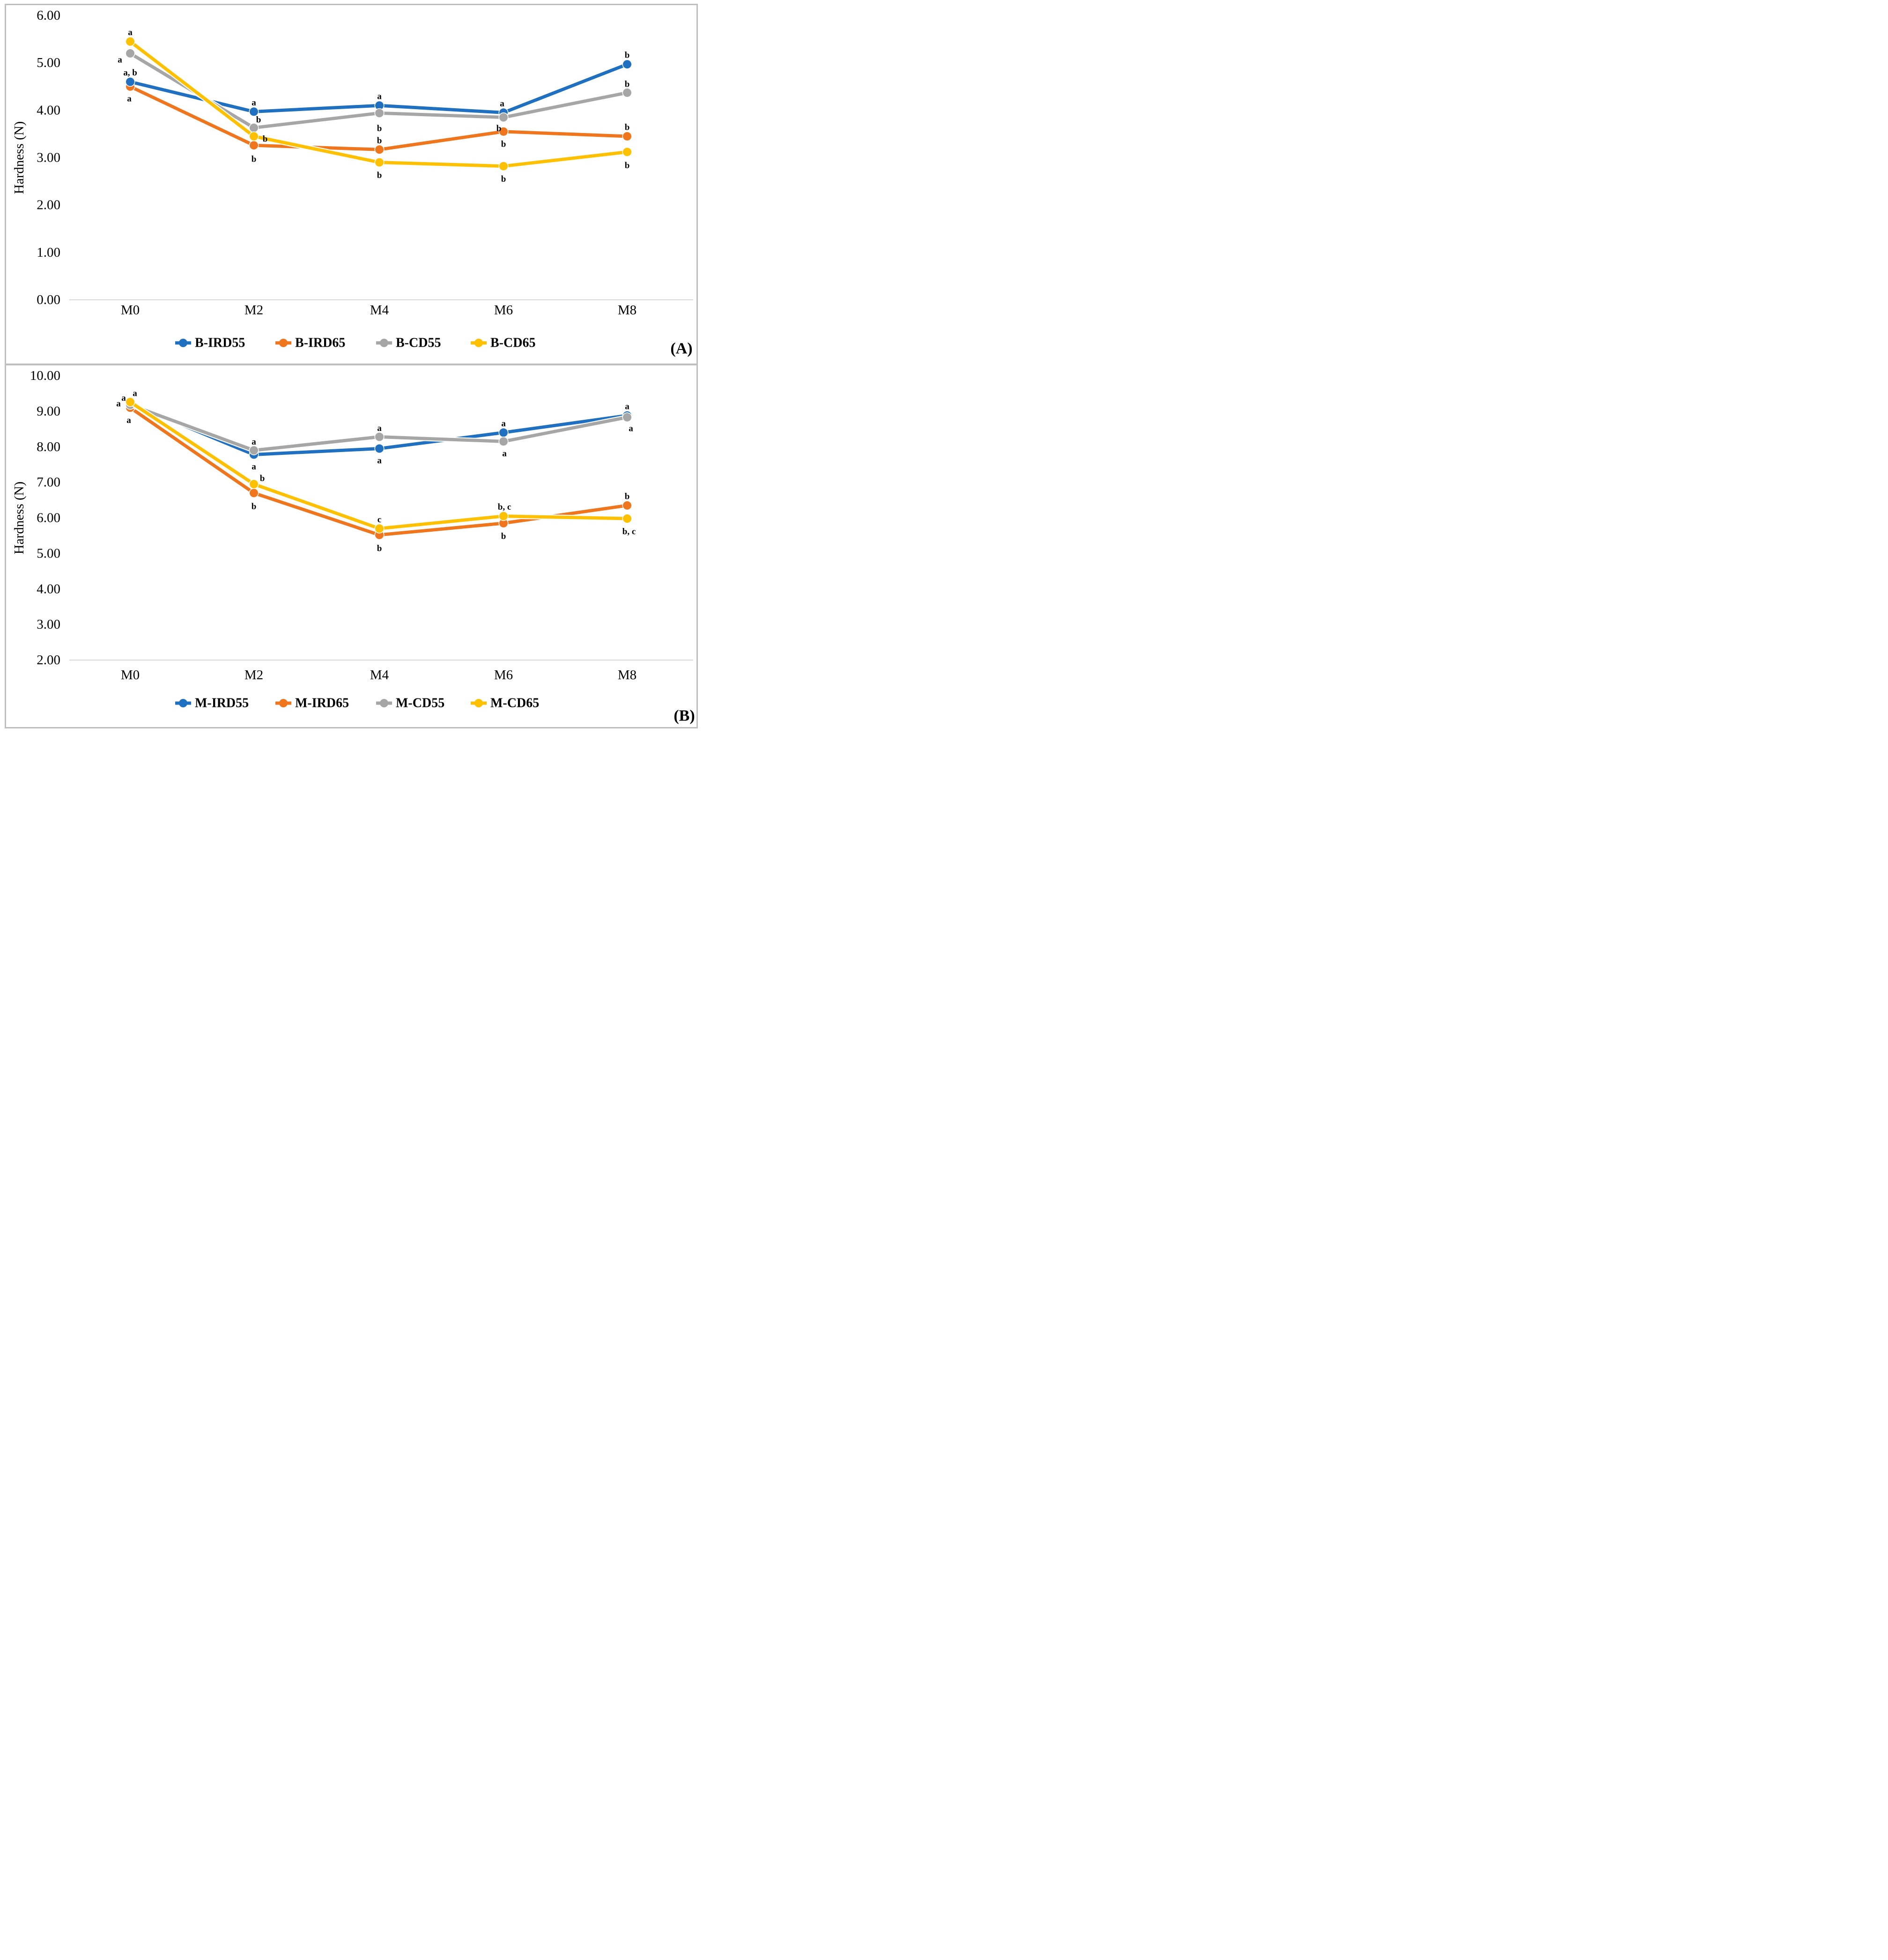 This screenshot has height=1960, width=1888. I want to click on x-category-label: M0, so click(130, 310).